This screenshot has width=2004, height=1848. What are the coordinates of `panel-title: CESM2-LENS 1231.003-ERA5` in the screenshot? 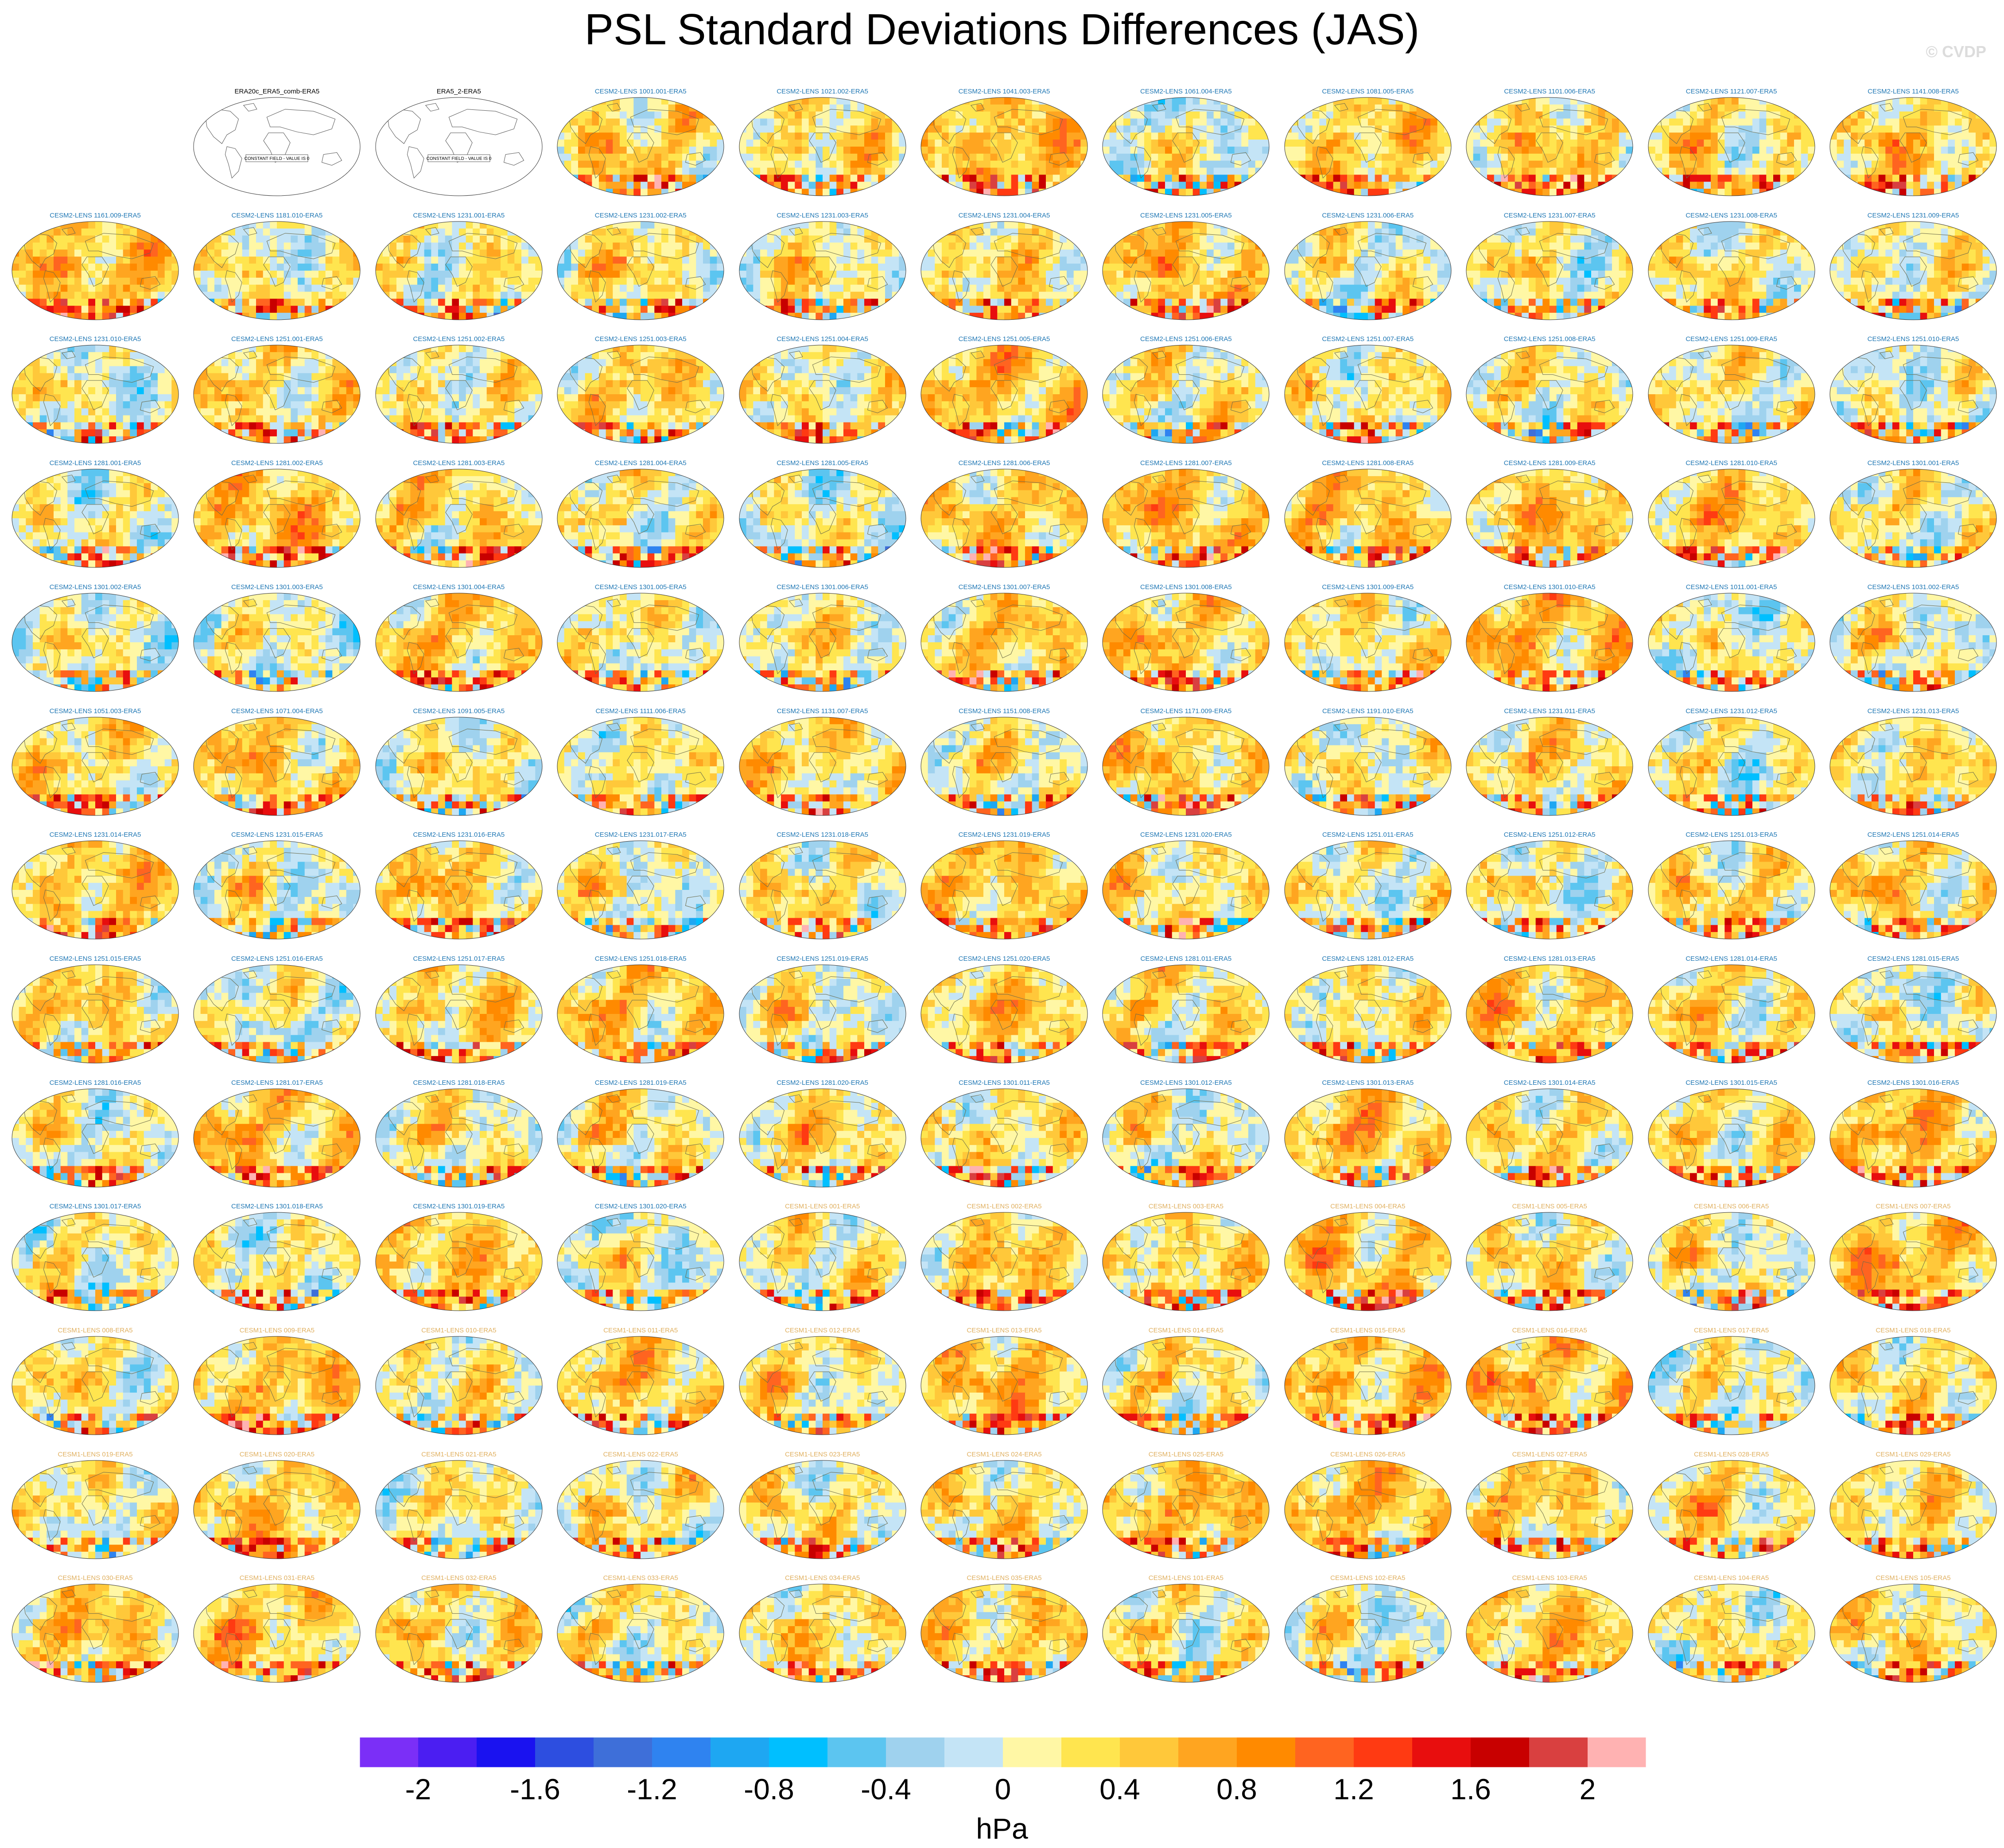 It's located at (822, 216).